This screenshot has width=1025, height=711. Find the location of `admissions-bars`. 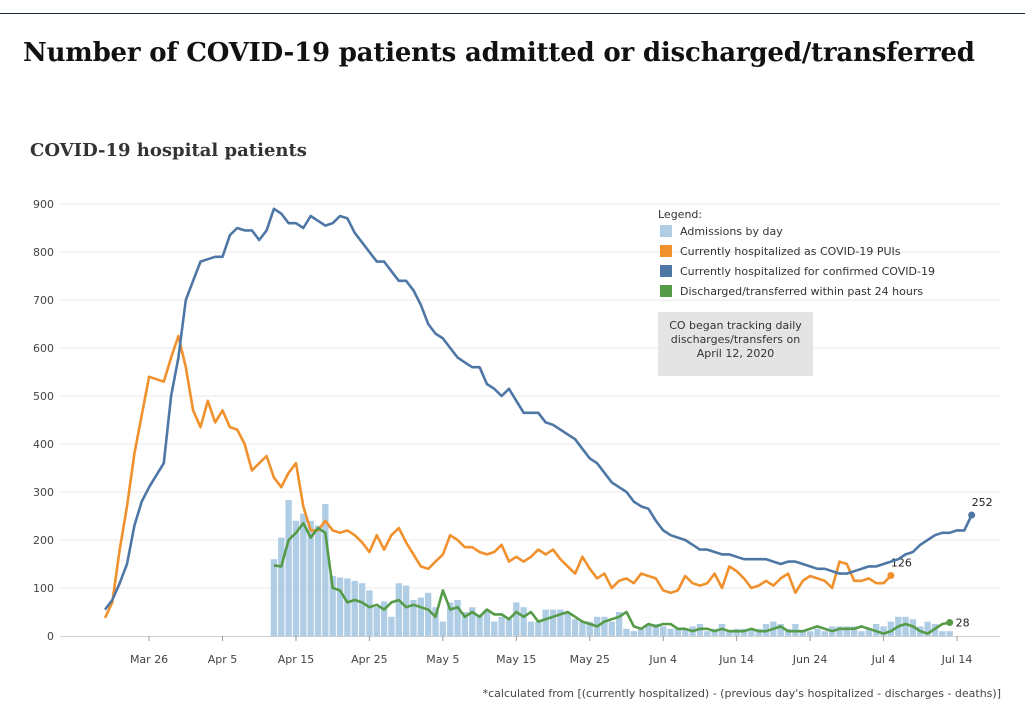

admissions-bars is located at coordinates (611, 568).